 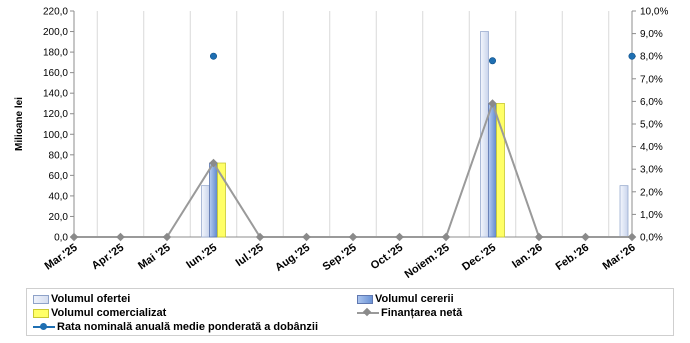 What do you see at coordinates (651, 147) in the screenshot?
I see `y-tick-label-right: 4,0%` at bounding box center [651, 147].